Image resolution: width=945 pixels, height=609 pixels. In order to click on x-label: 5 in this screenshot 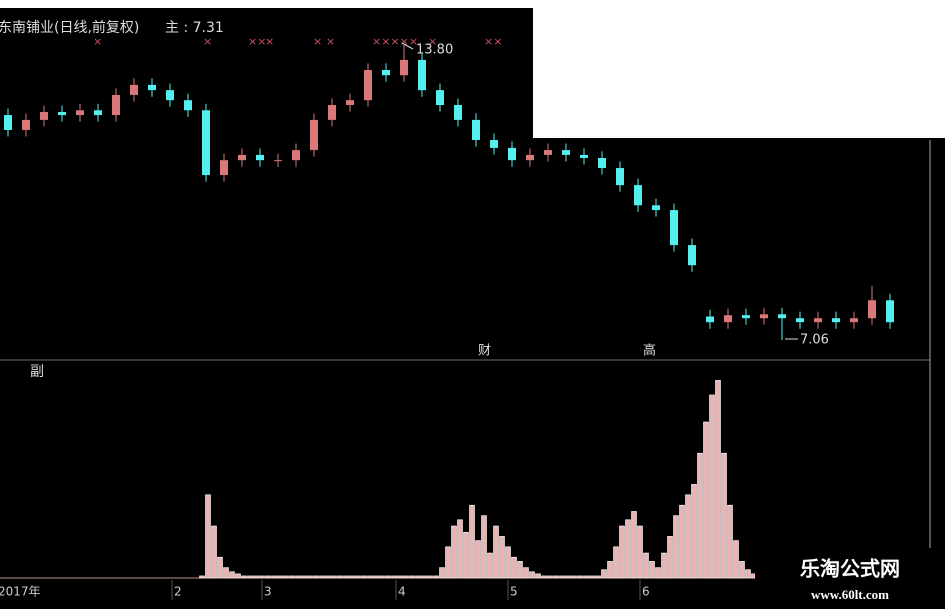, I will do `click(514, 592)`.